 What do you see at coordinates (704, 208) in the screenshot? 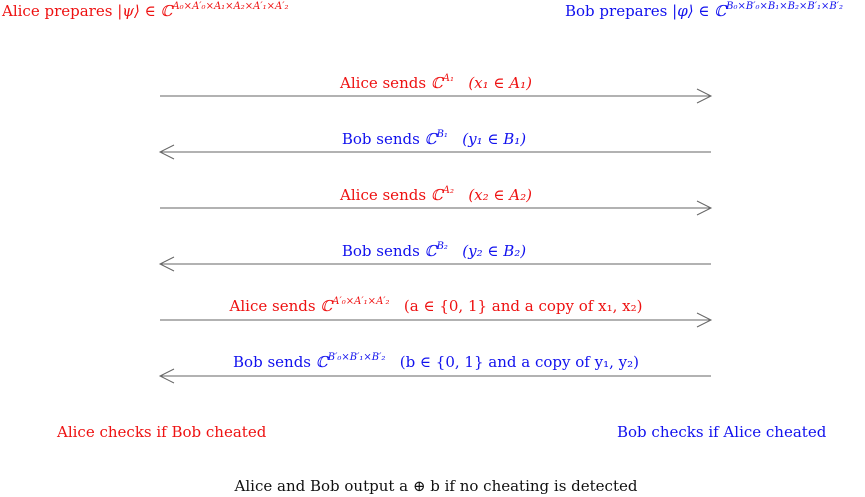
I see `message-3-arrowhead` at bounding box center [704, 208].